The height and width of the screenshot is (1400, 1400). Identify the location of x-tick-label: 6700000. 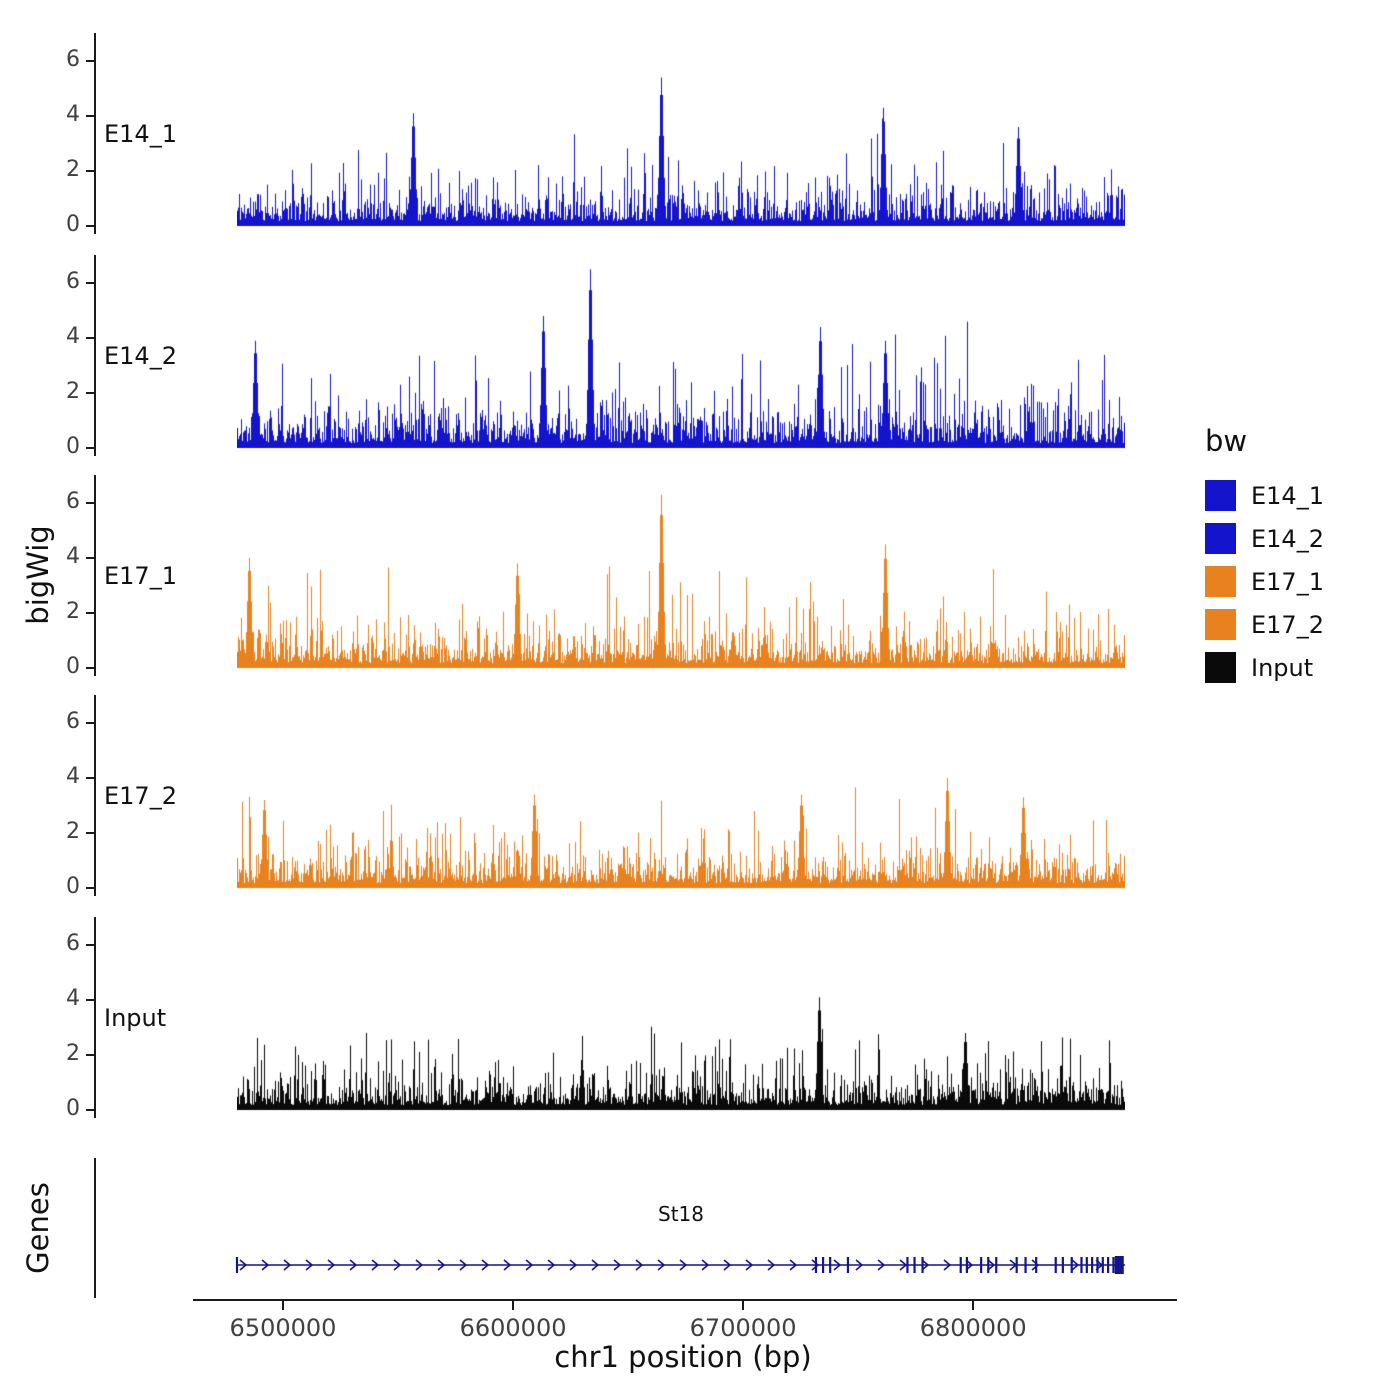
(743, 1328).